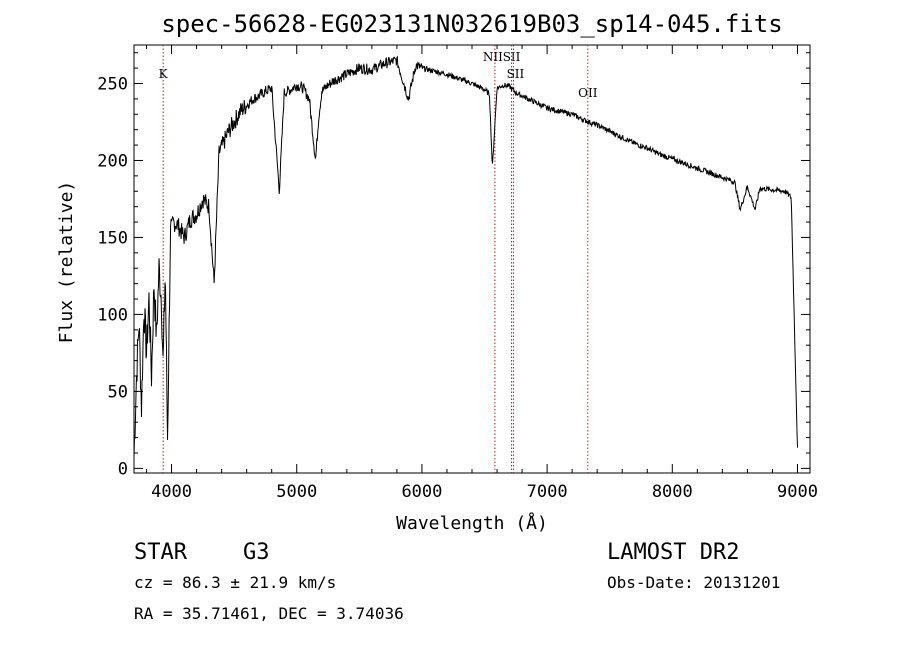  Describe the element at coordinates (421, 492) in the screenshot. I see `x-tick-label: 6000` at that location.